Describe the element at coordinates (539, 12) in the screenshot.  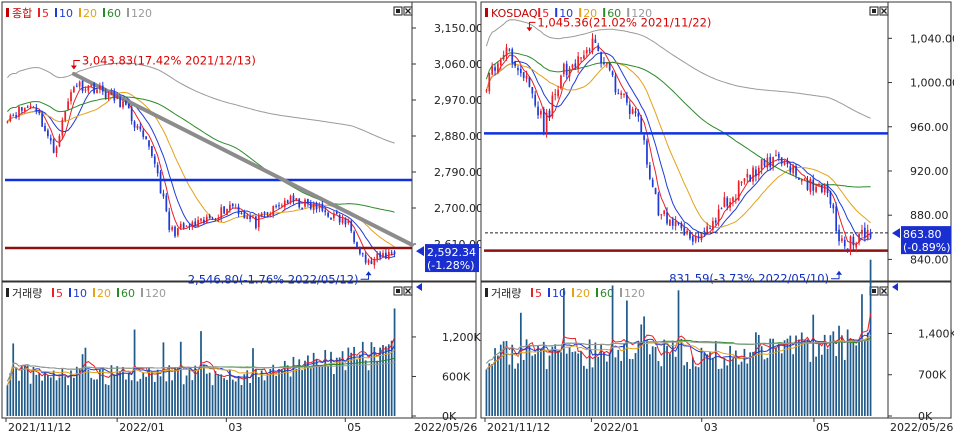
I see `legend-ma-swatch` at that location.